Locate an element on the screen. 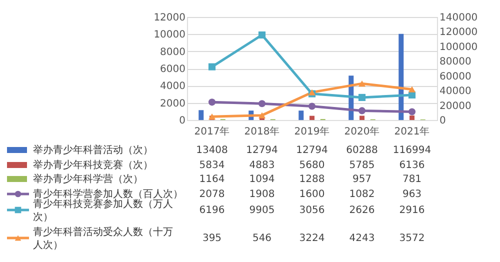  data-label: 1094 is located at coordinates (262, 179).